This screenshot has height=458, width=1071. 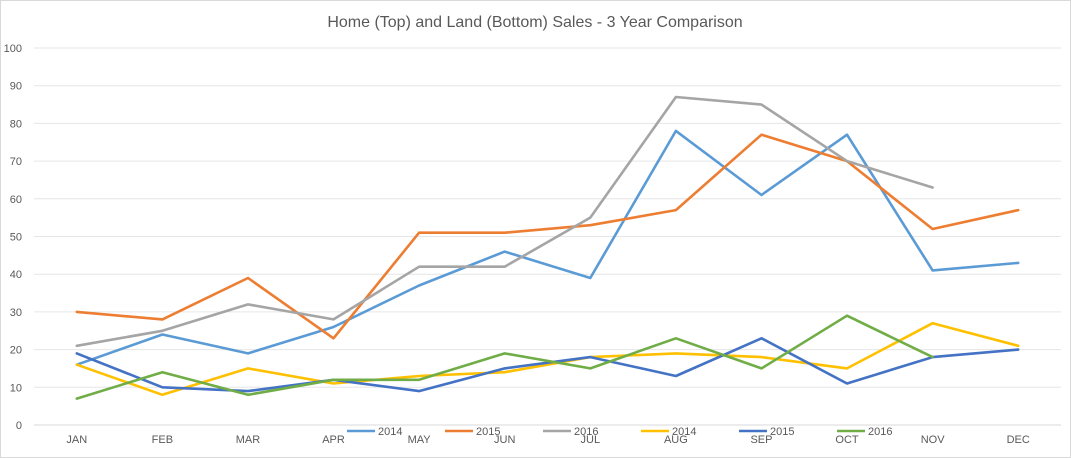 I want to click on y-tick-label: 30, so click(x=16, y=313).